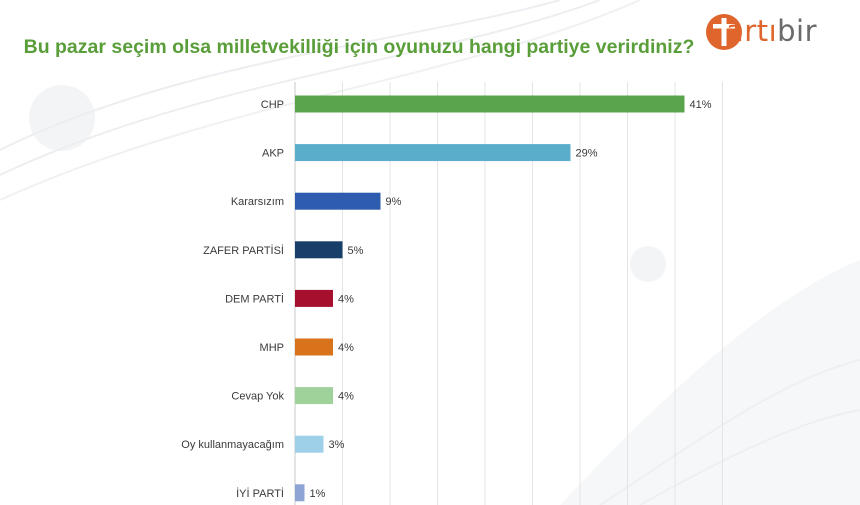 The image size is (860, 505). I want to click on value-label: 1%, so click(318, 494).